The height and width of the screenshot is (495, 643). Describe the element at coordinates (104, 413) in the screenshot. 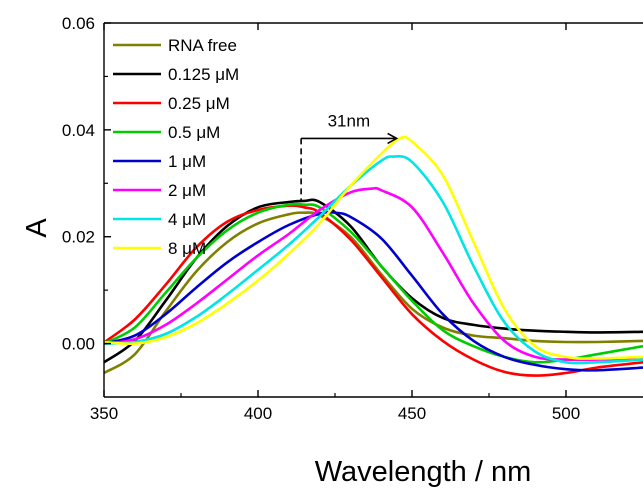

I see `x-tick-label: 350` at that location.